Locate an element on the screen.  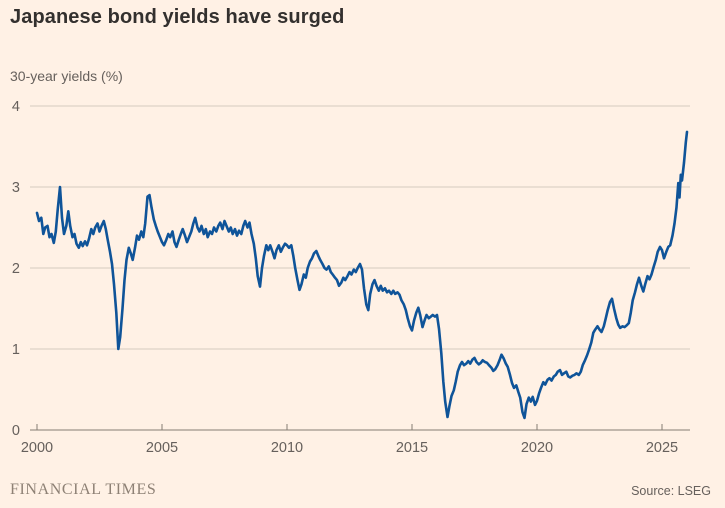
x-tick-label: 2025 is located at coordinates (662, 448).